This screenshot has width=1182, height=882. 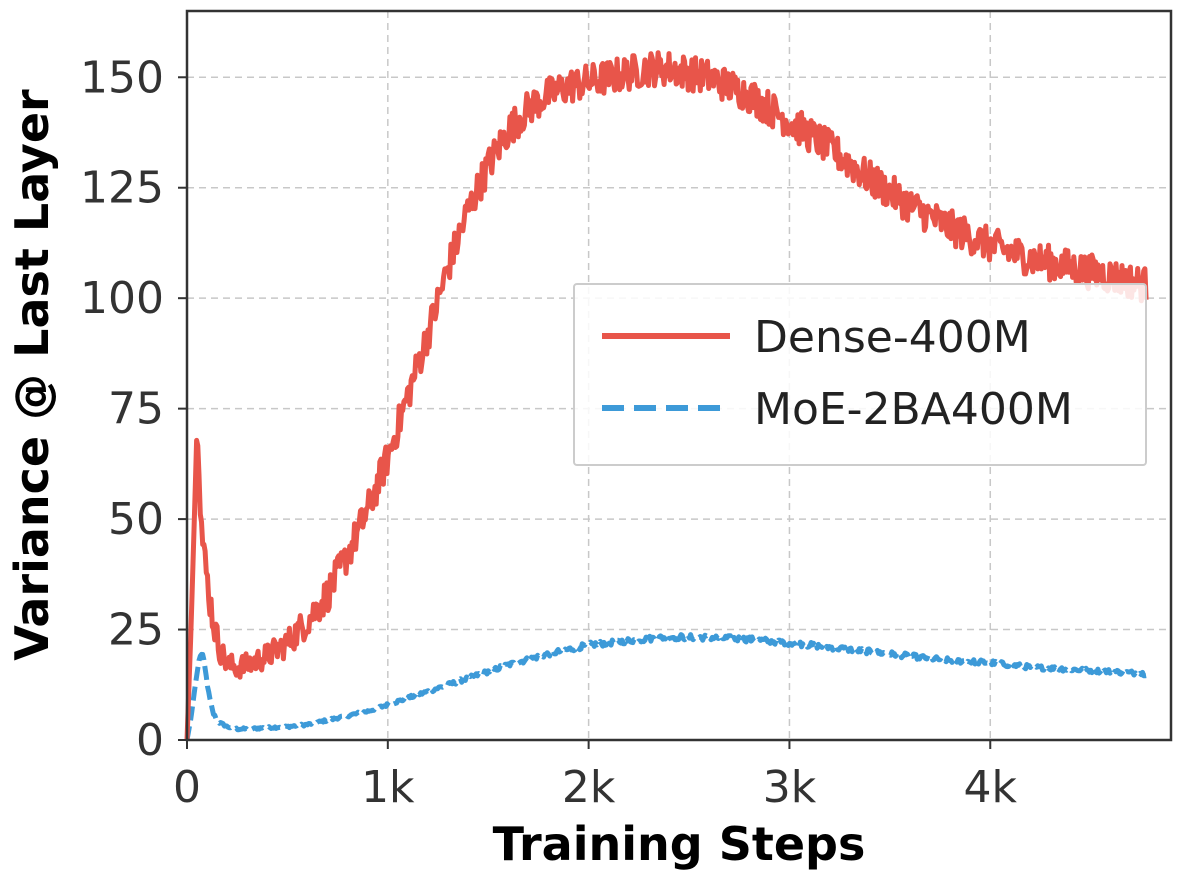 What do you see at coordinates (589, 787) in the screenshot?
I see `x-tick-label: 2k` at bounding box center [589, 787].